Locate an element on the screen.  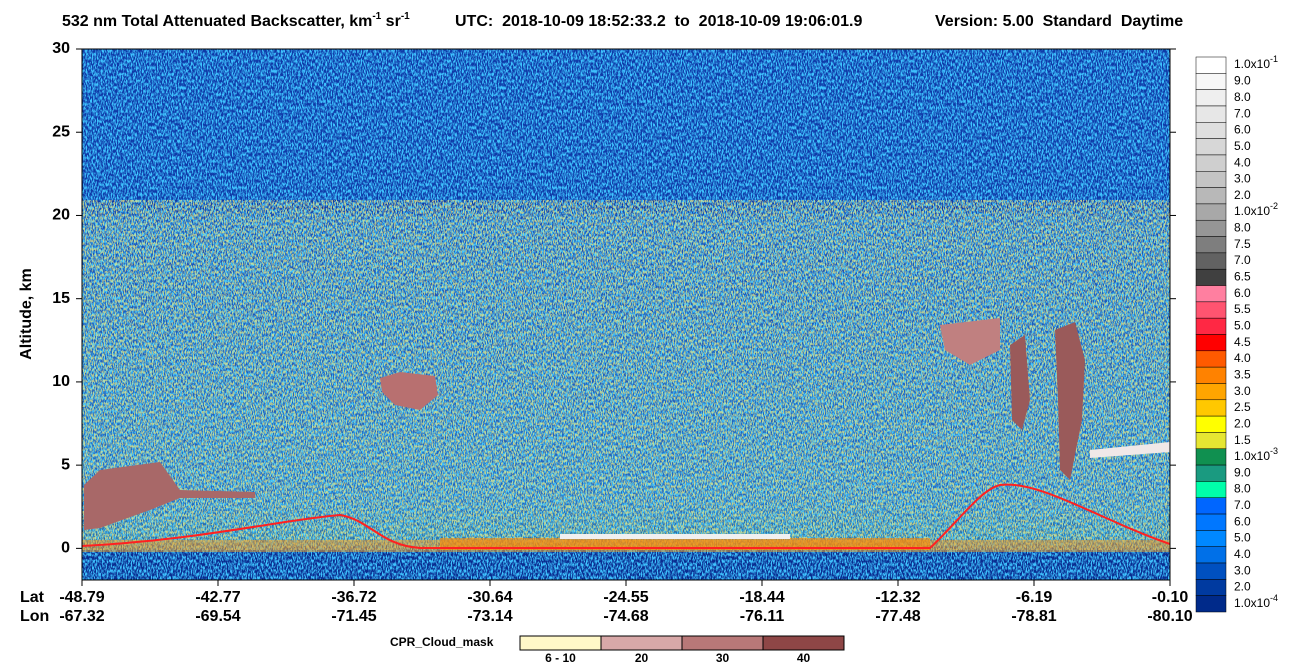
cloud-top is located at coordinates (1130, 450).